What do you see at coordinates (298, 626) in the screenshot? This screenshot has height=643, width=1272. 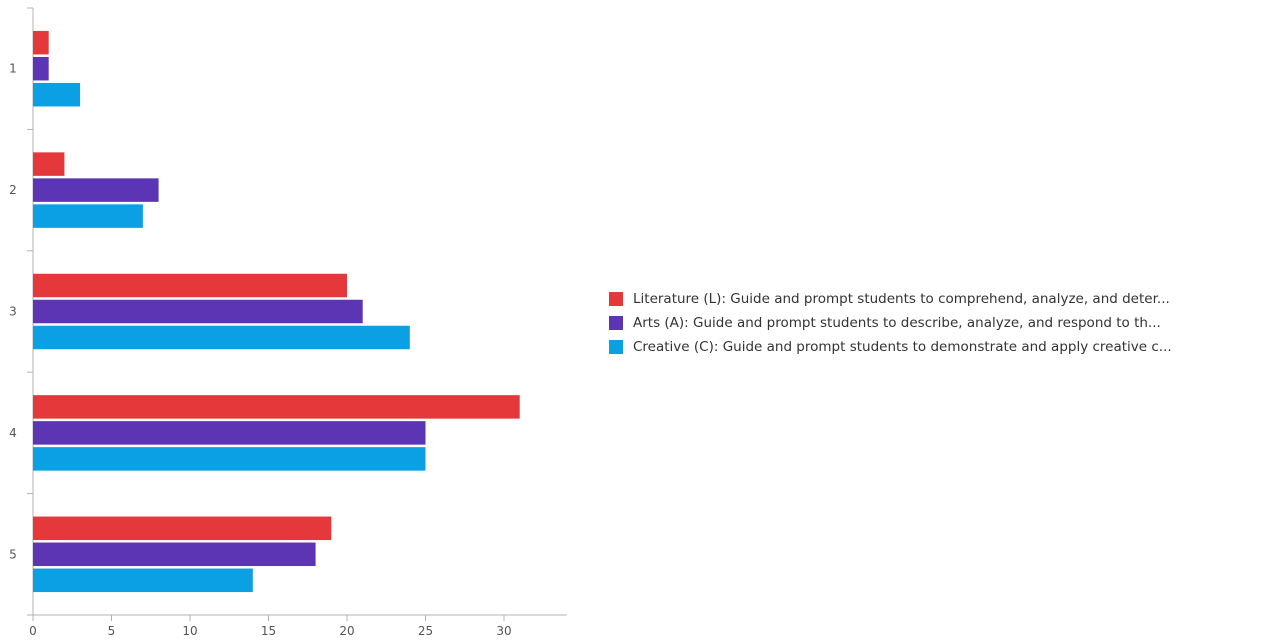 I see `x-axis: 0 5 10 15 20 25 30` at bounding box center [298, 626].